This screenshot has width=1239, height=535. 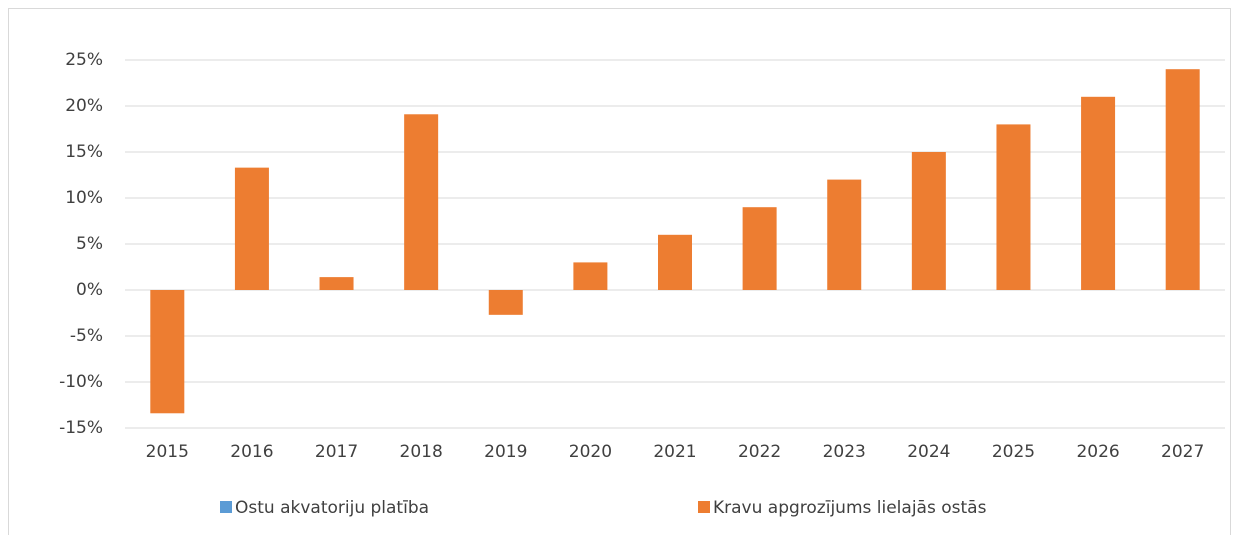 I want to click on y-tick-label: 0%, so click(x=89, y=290).